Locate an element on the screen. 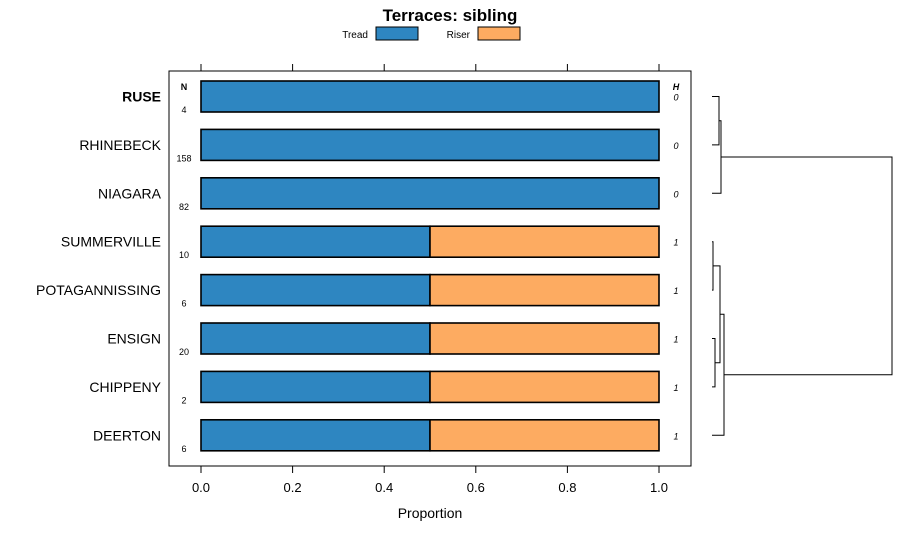 This screenshot has width=900, height=545. h-header: H is located at coordinates (676, 87).